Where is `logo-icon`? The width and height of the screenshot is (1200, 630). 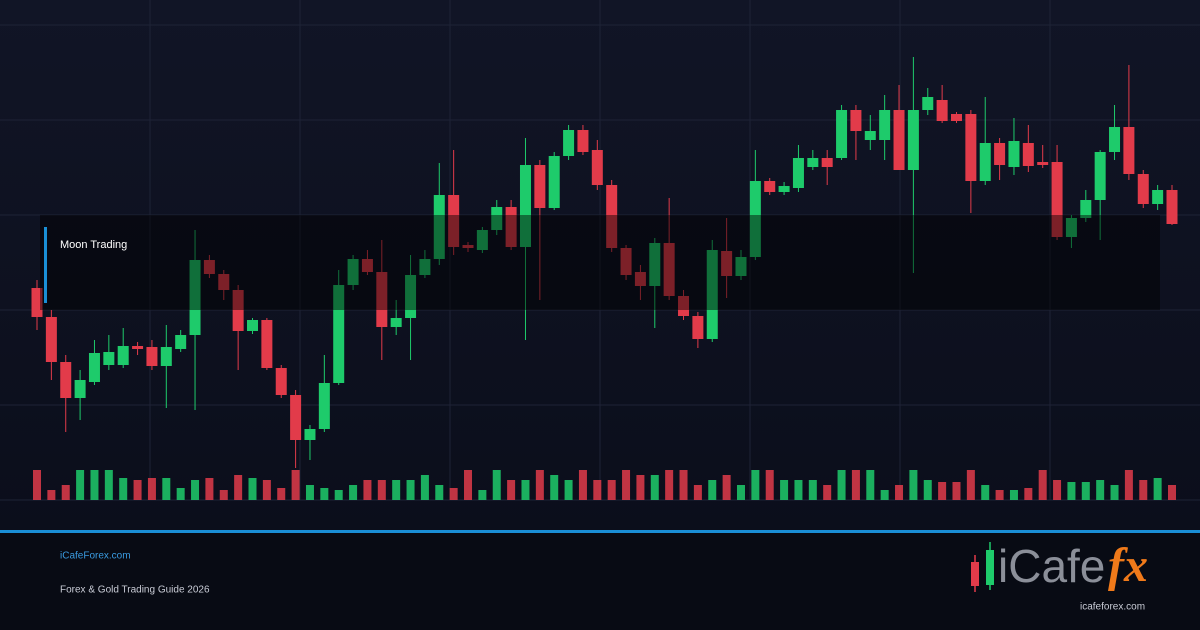
logo-icon is located at coordinates (982, 567).